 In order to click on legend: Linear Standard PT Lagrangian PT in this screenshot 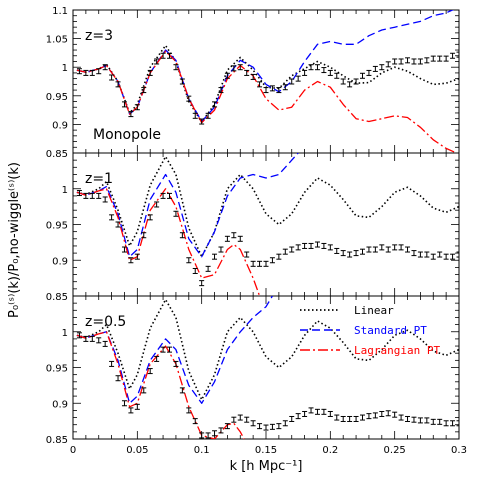, I will do `click(370, 330)`.